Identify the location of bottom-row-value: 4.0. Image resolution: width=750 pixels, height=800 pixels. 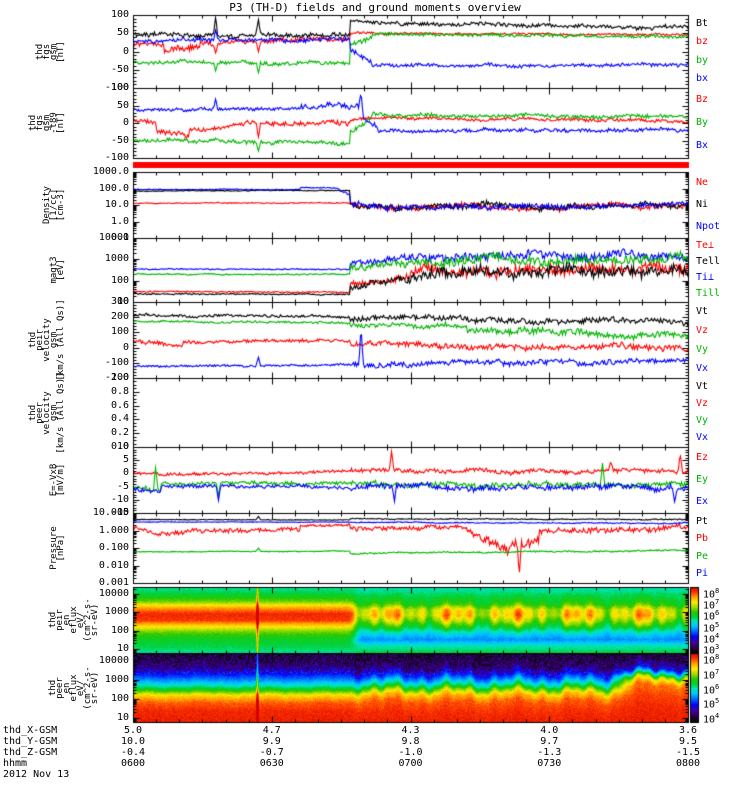
(549, 730).